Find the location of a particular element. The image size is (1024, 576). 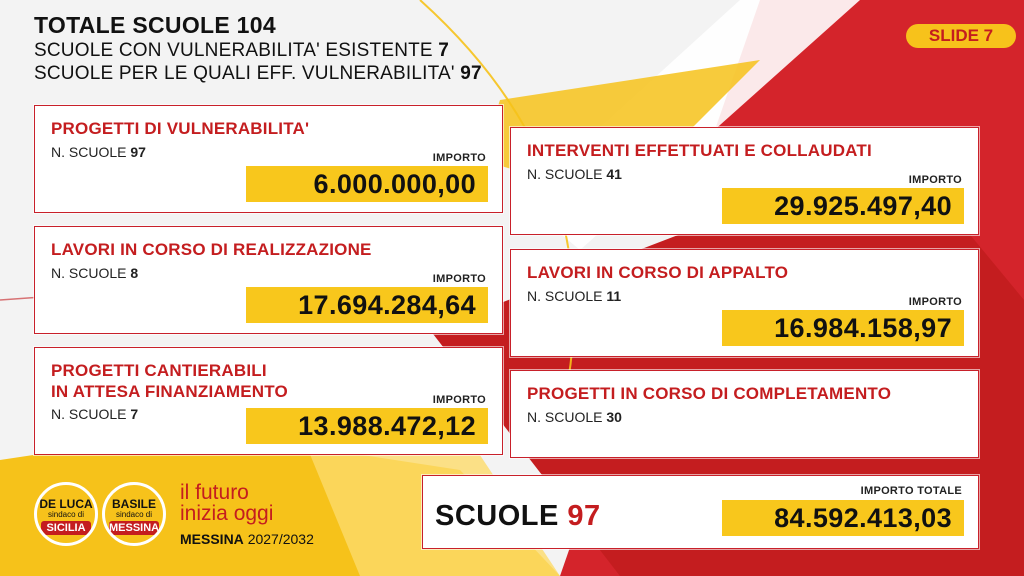

card-count: N. SCUOLE 30 is located at coordinates (574, 417).